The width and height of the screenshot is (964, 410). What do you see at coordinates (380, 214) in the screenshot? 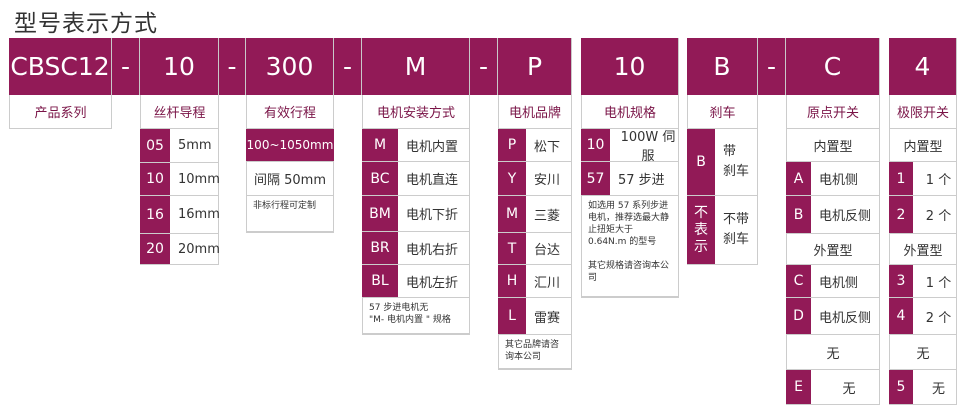
I see `option-code: BM` at bounding box center [380, 214].